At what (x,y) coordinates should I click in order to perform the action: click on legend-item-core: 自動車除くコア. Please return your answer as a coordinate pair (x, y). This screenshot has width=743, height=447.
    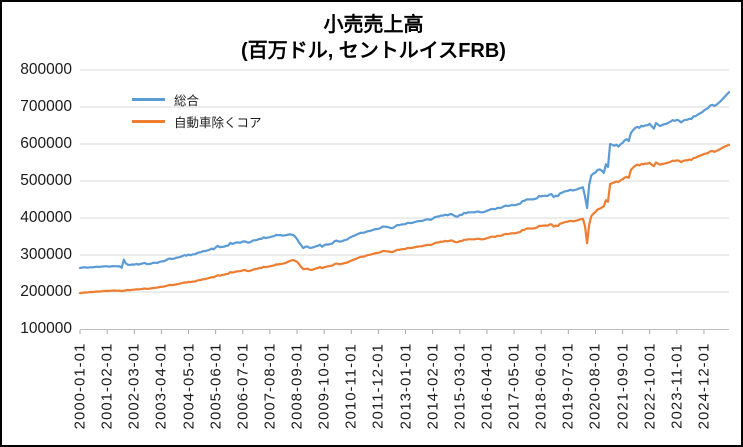
    Looking at the image, I should click on (197, 121).